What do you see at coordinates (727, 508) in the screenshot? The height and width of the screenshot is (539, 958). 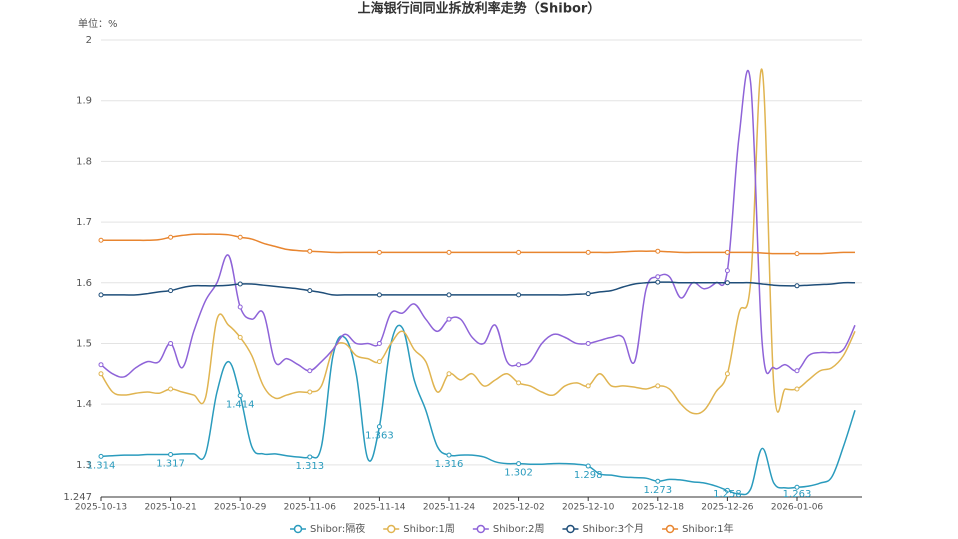 I see `x-tick-label: 2025-12-26` at bounding box center [727, 508].